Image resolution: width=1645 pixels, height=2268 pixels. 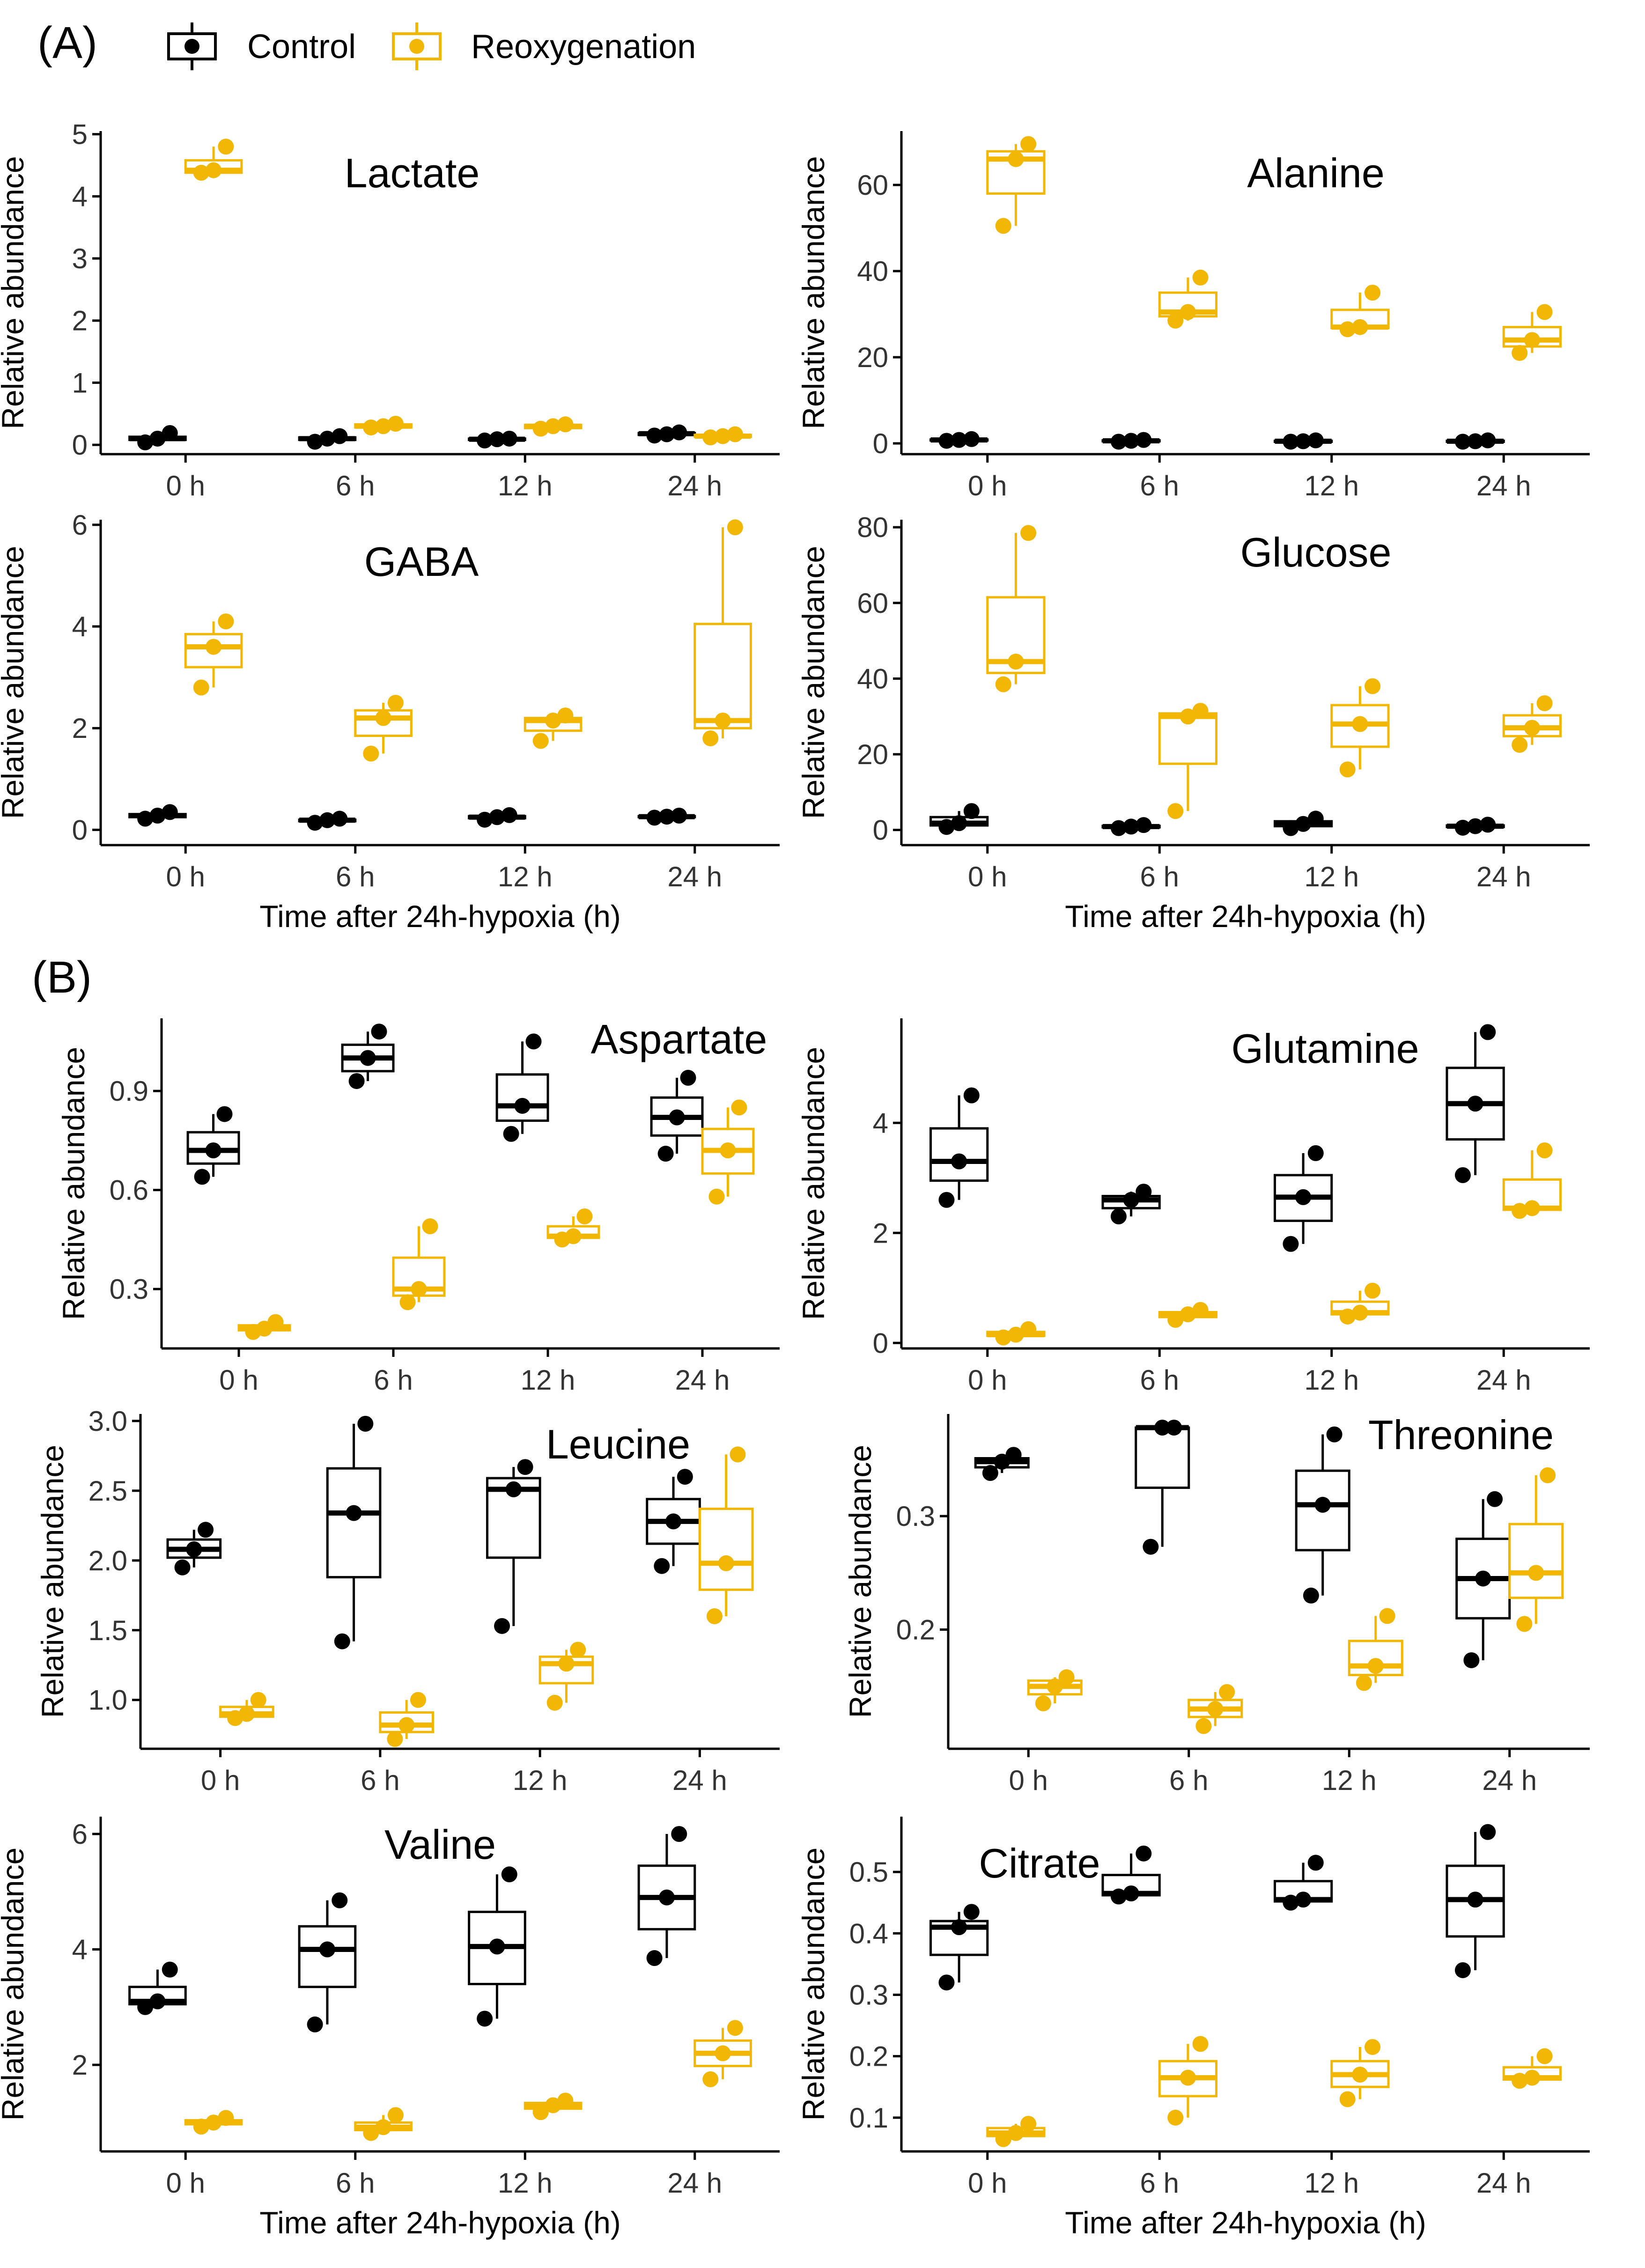 What do you see at coordinates (916, 1517) in the screenshot?
I see `y-tick-label: 0.3` at bounding box center [916, 1517].